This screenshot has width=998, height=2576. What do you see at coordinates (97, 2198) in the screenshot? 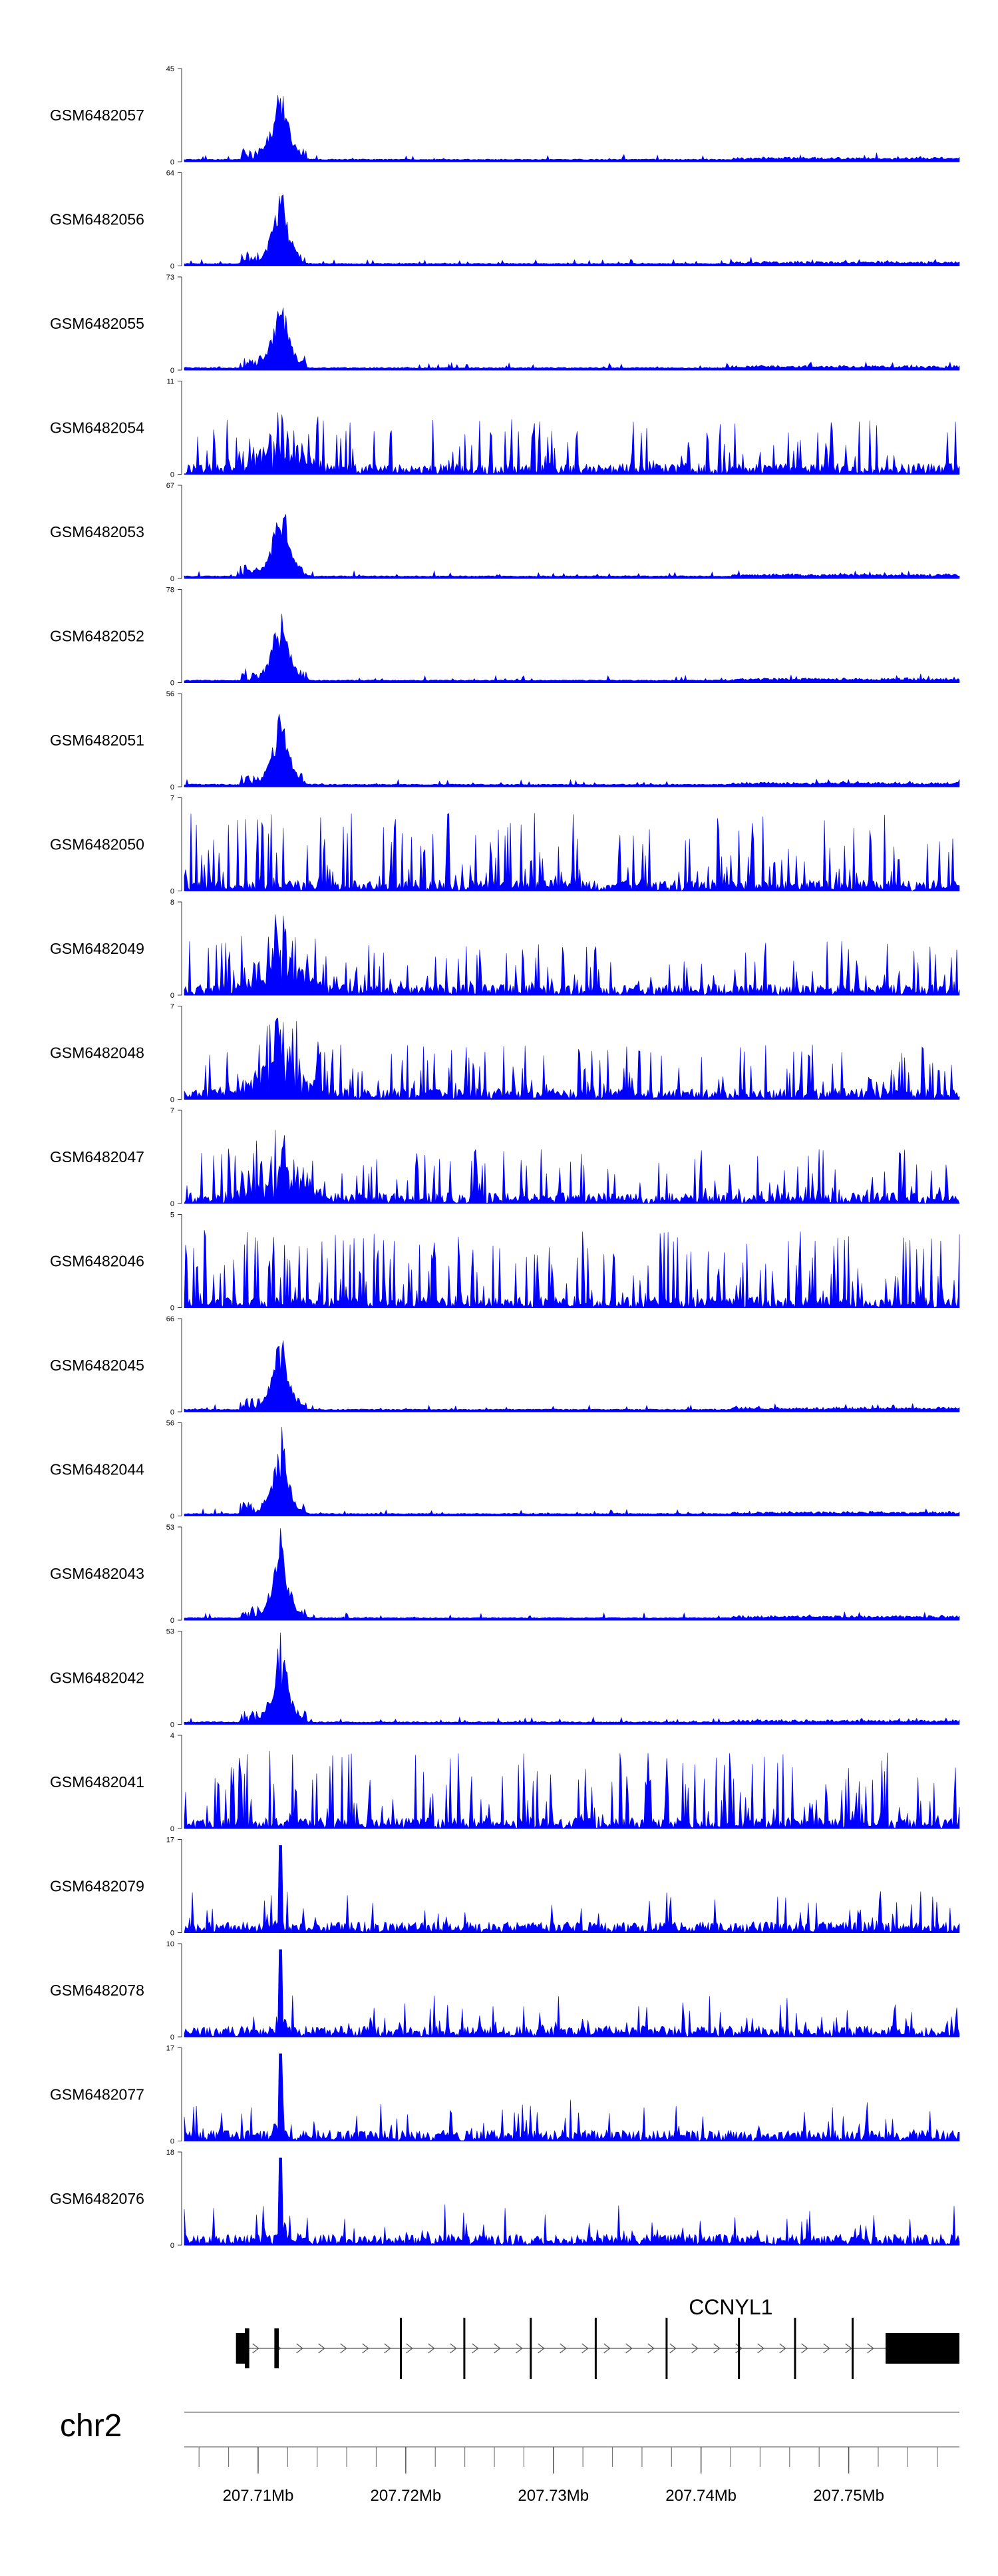
I see `track-label: GSM6482076` at bounding box center [97, 2198].